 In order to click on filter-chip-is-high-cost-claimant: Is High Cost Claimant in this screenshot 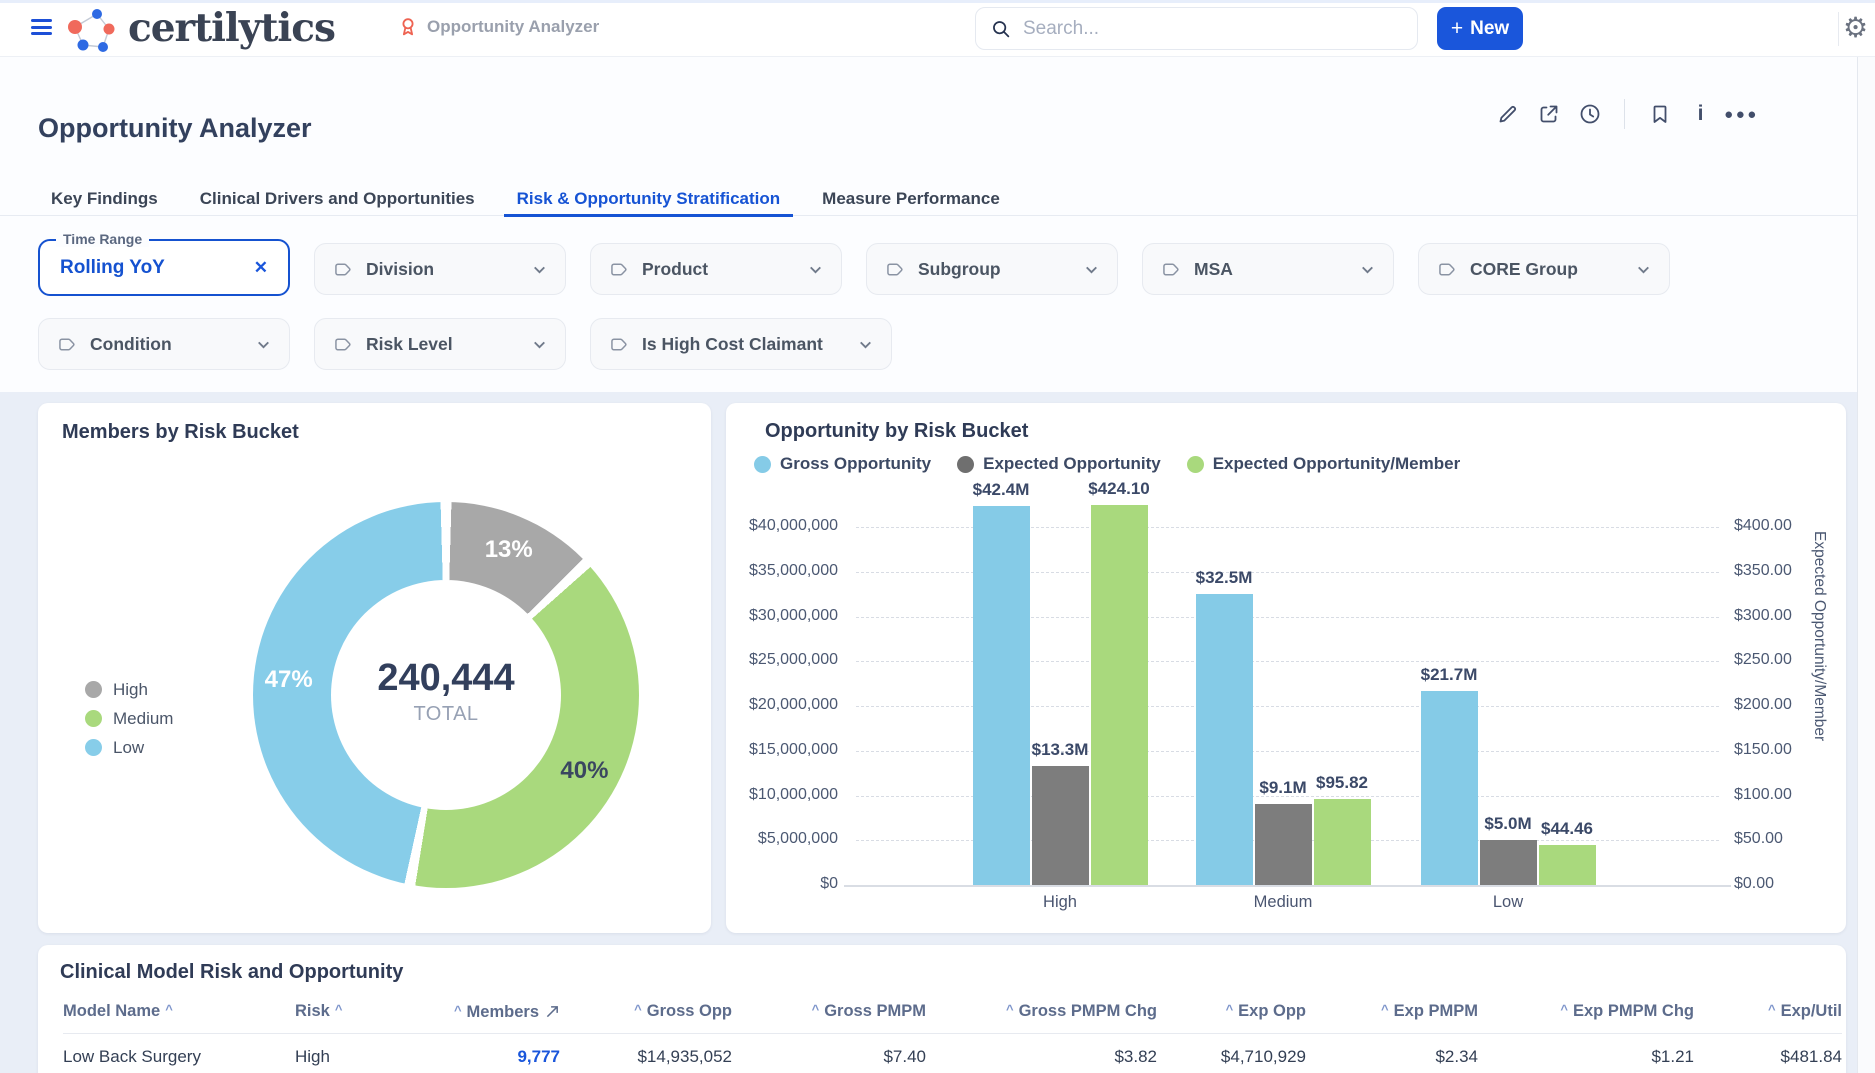, I will do `click(741, 344)`.